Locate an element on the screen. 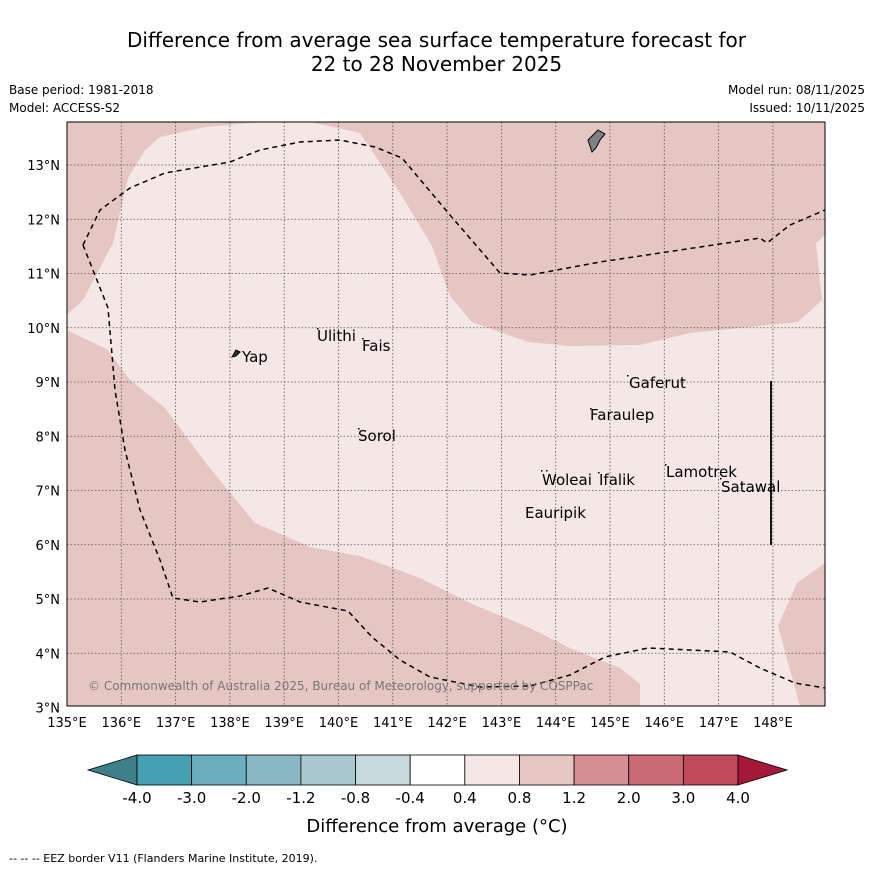  colorbar-tick-label: -0.8 is located at coordinates (355, 798).